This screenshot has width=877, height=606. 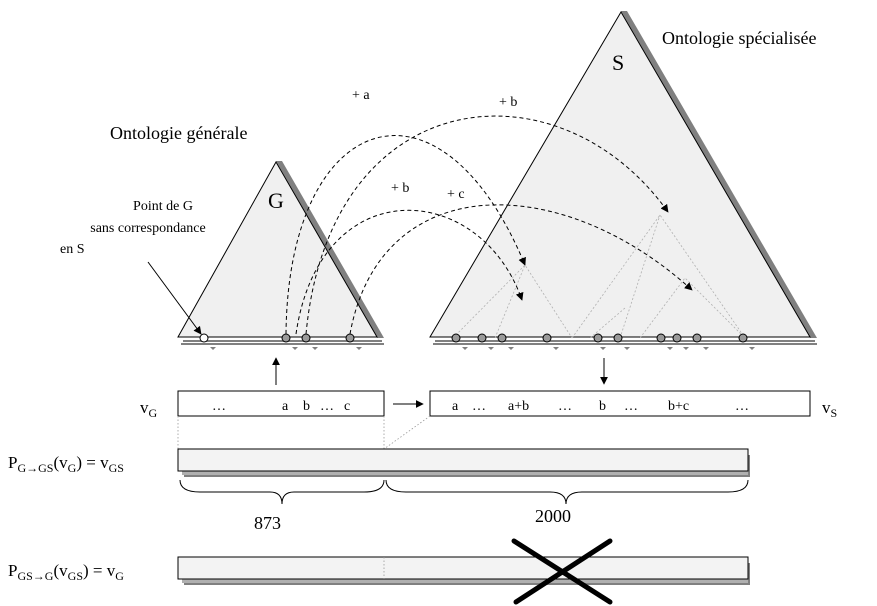 I want to click on arc-label-plus-c: + c, so click(x=456, y=194).